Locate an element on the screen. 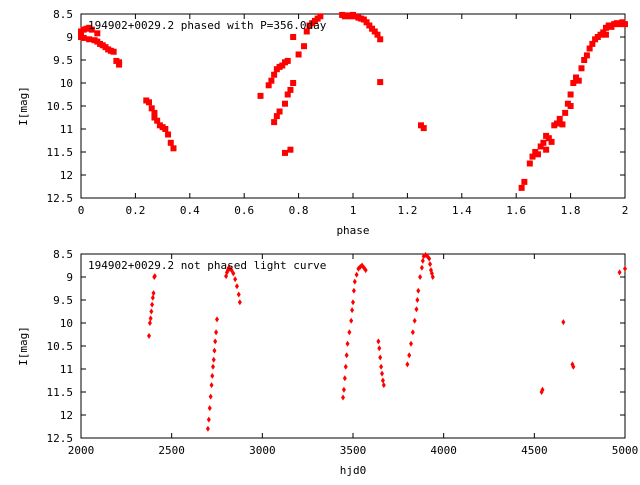  x-tick-label: 3500 is located at coordinates (353, 450).